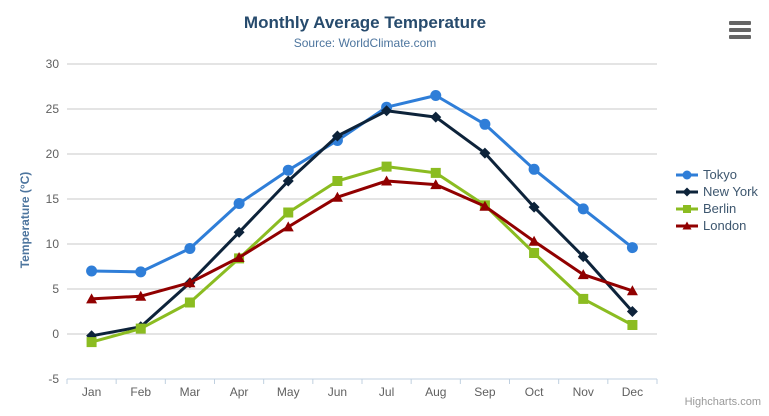 The height and width of the screenshot is (416, 769). I want to click on new-york-point-nov, so click(583, 257).